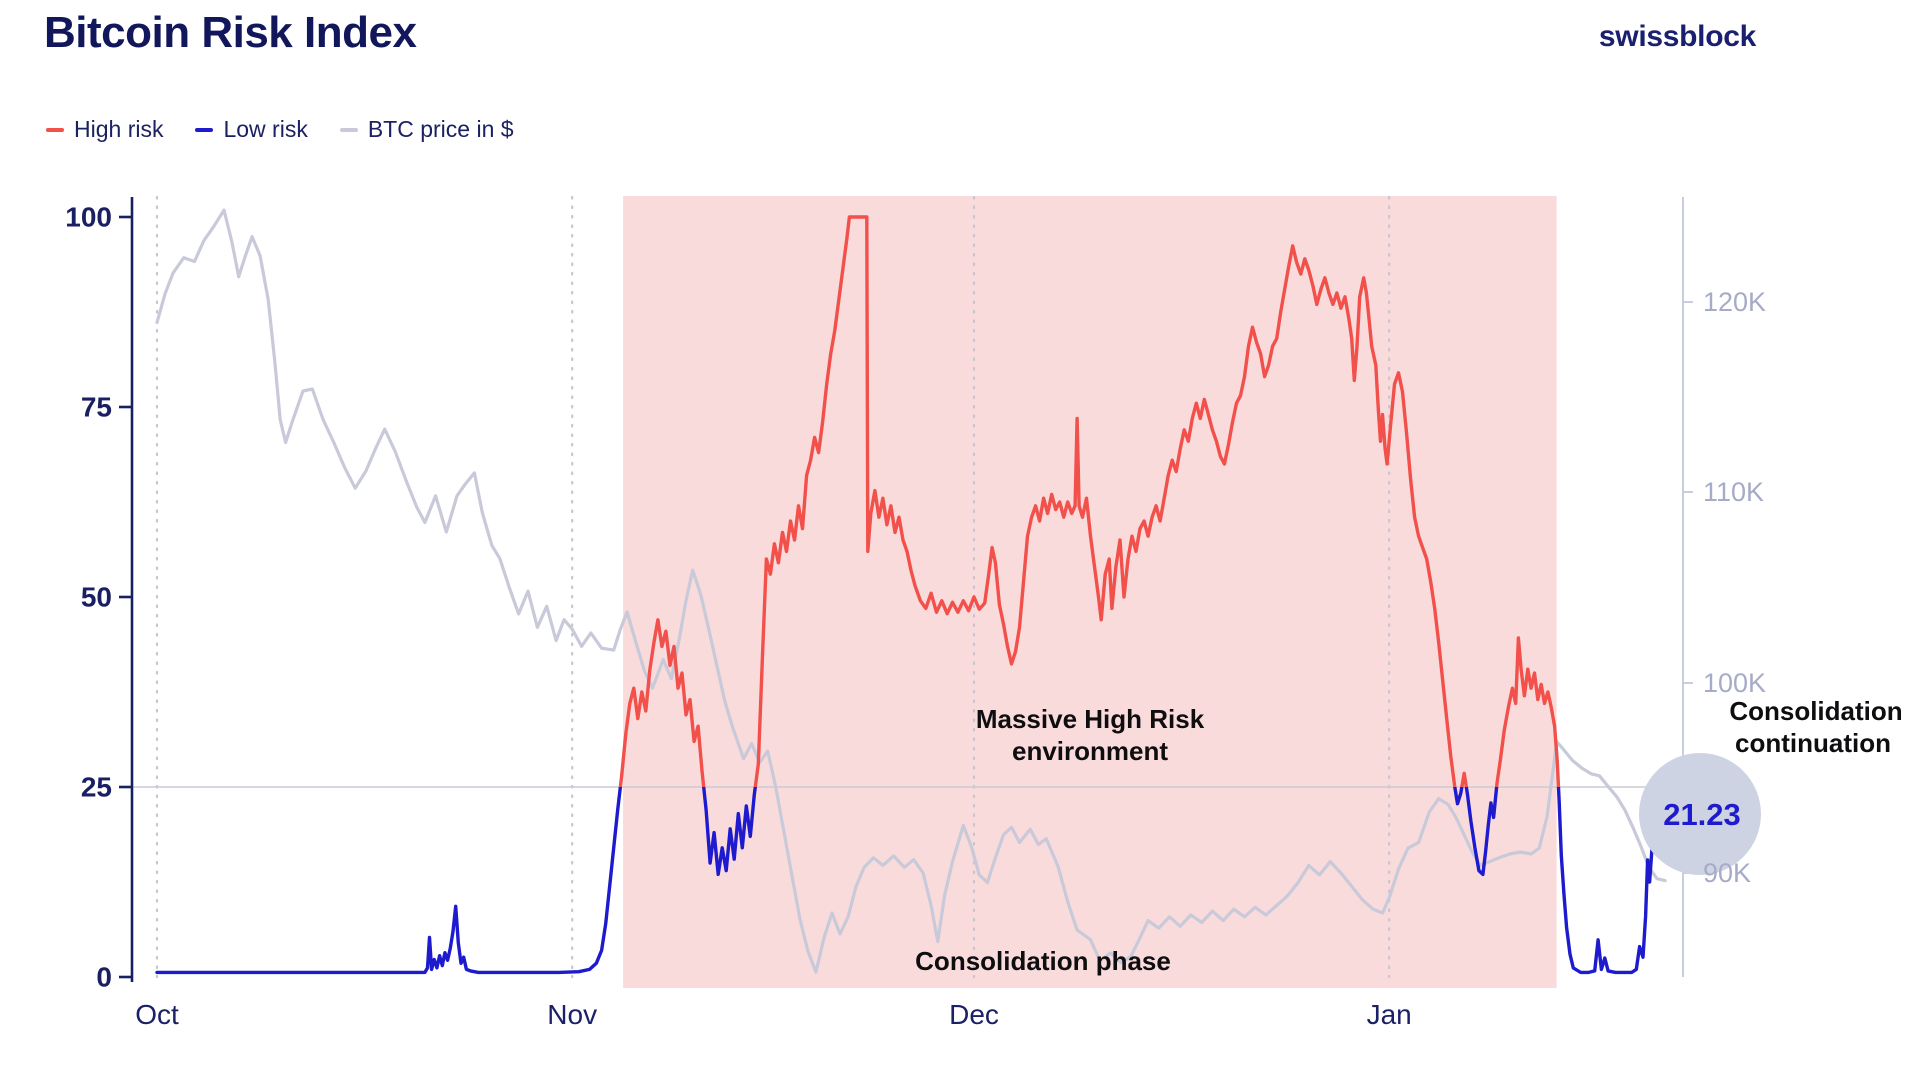 Image resolution: width=1928 pixels, height=1071 pixels. What do you see at coordinates (119, 129) in the screenshot?
I see `legend-label-high-risk: High risk` at bounding box center [119, 129].